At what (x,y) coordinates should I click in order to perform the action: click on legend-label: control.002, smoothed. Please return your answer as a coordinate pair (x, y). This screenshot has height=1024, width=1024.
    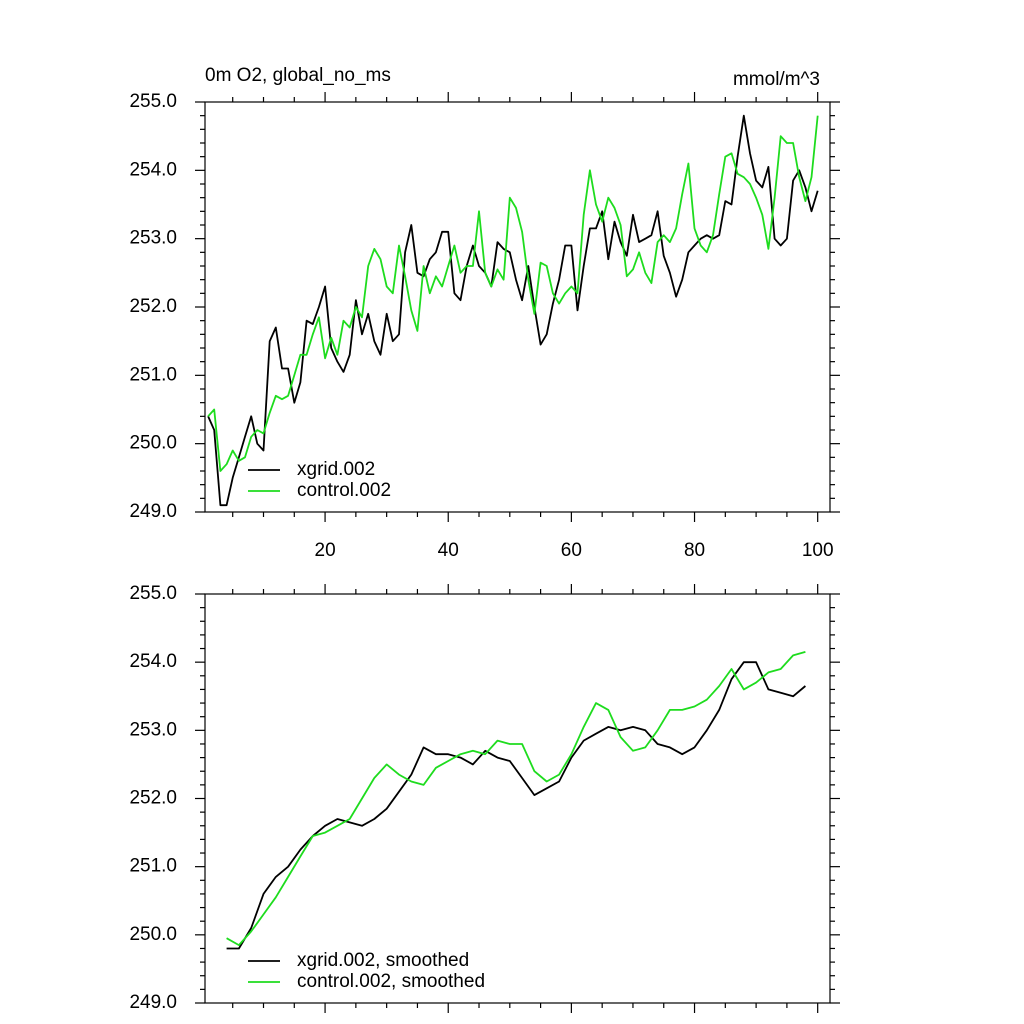
    Looking at the image, I should click on (391, 981).